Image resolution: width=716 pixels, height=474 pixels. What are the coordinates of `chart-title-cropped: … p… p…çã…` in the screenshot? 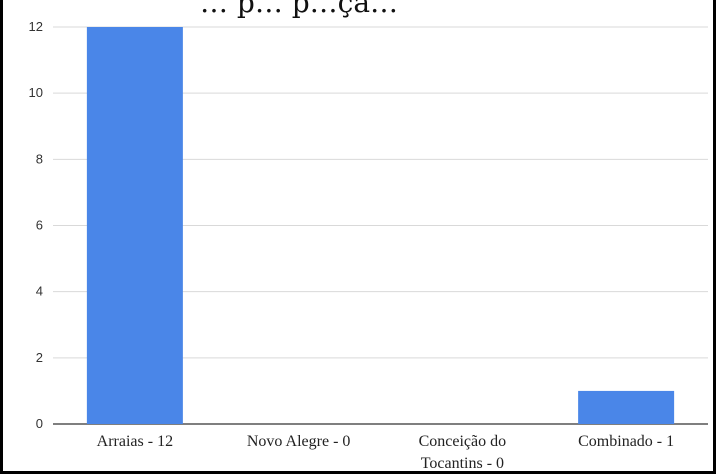 It's located at (299, 9).